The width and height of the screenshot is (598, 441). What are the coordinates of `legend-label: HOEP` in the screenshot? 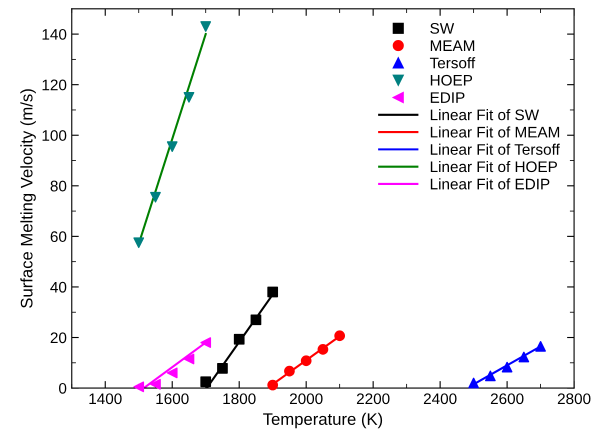 It's located at (451, 80).